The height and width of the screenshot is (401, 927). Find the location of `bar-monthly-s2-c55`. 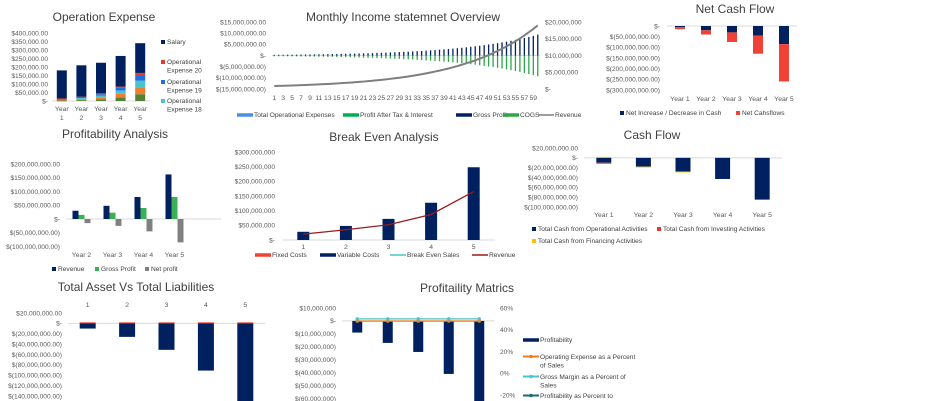

bar-monthly-s2-c55 is located at coordinates (520, 47).